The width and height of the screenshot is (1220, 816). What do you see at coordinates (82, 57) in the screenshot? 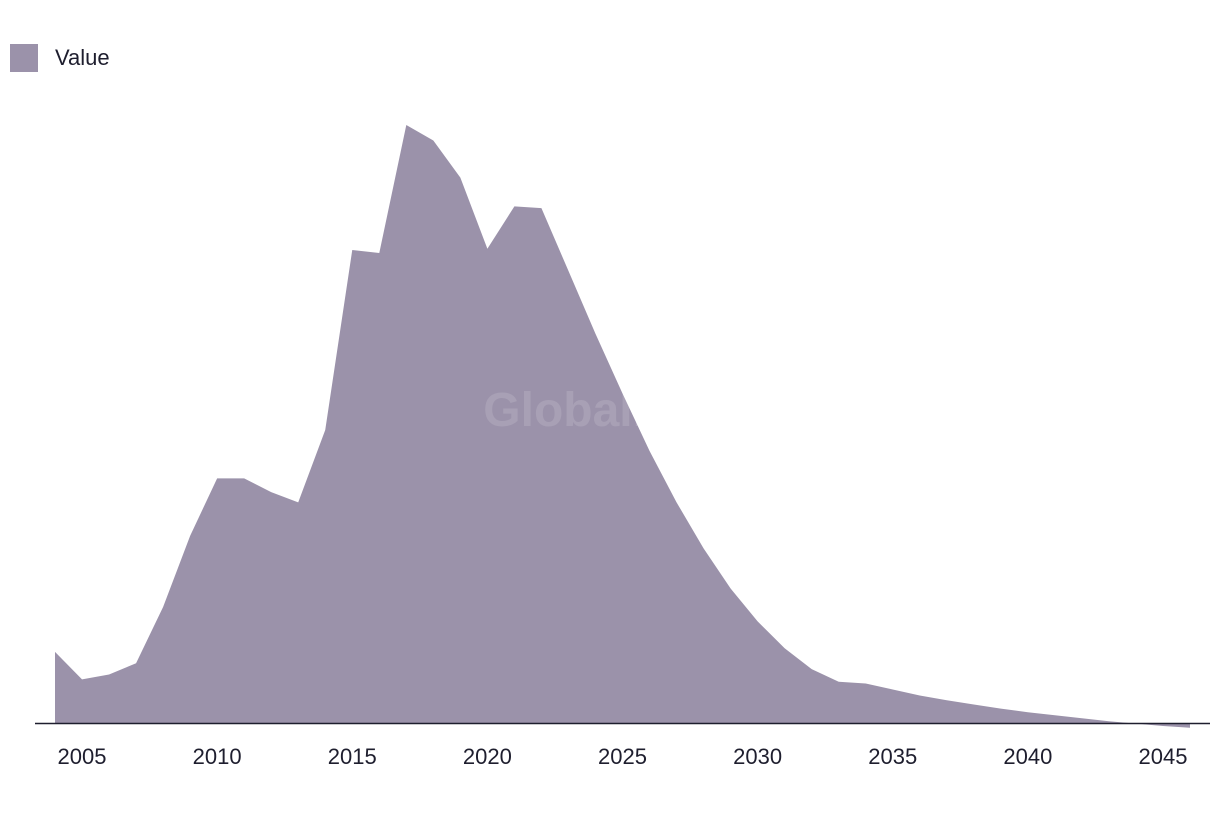
I see `legend-label: Value` at bounding box center [82, 57].